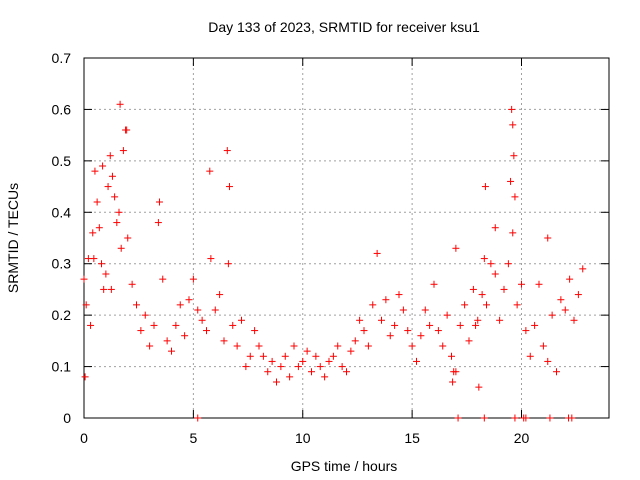 The image size is (640, 480). I want to click on y-axis-label: SRMTID / TECUs, so click(13, 238).